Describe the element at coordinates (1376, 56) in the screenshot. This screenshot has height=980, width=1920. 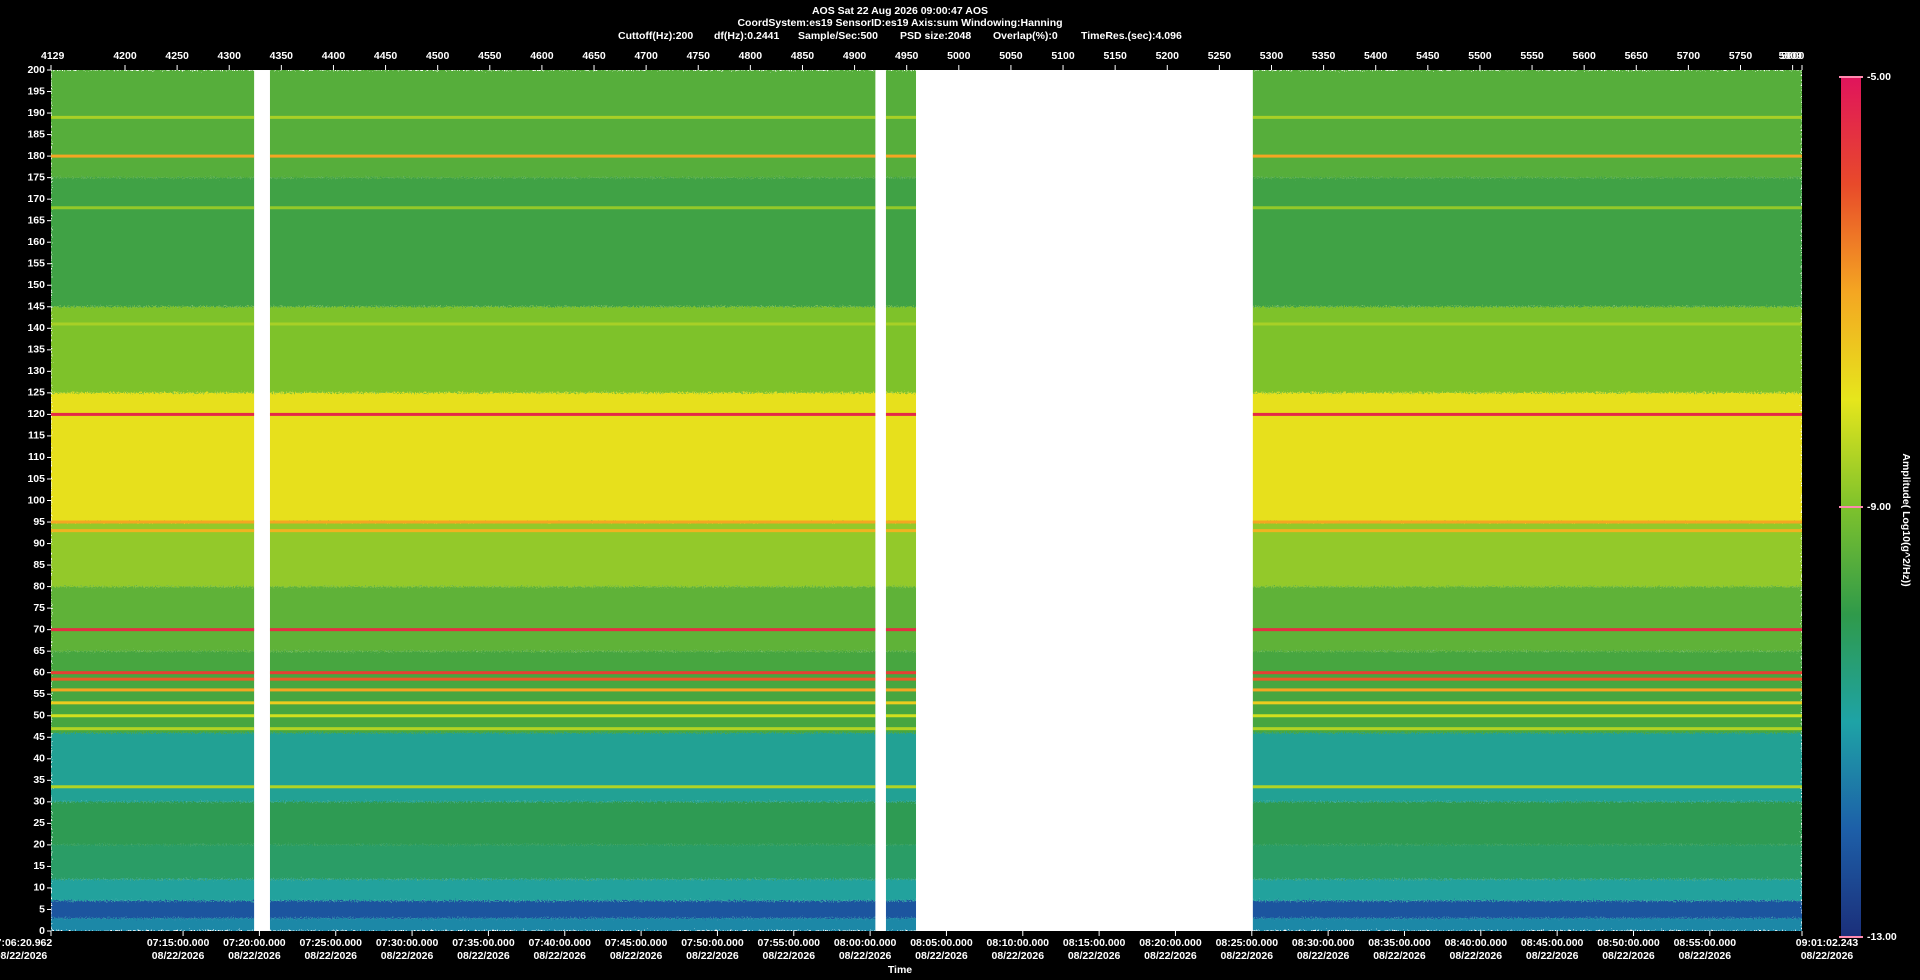
I see `x2-tick-label: 5400` at that location.